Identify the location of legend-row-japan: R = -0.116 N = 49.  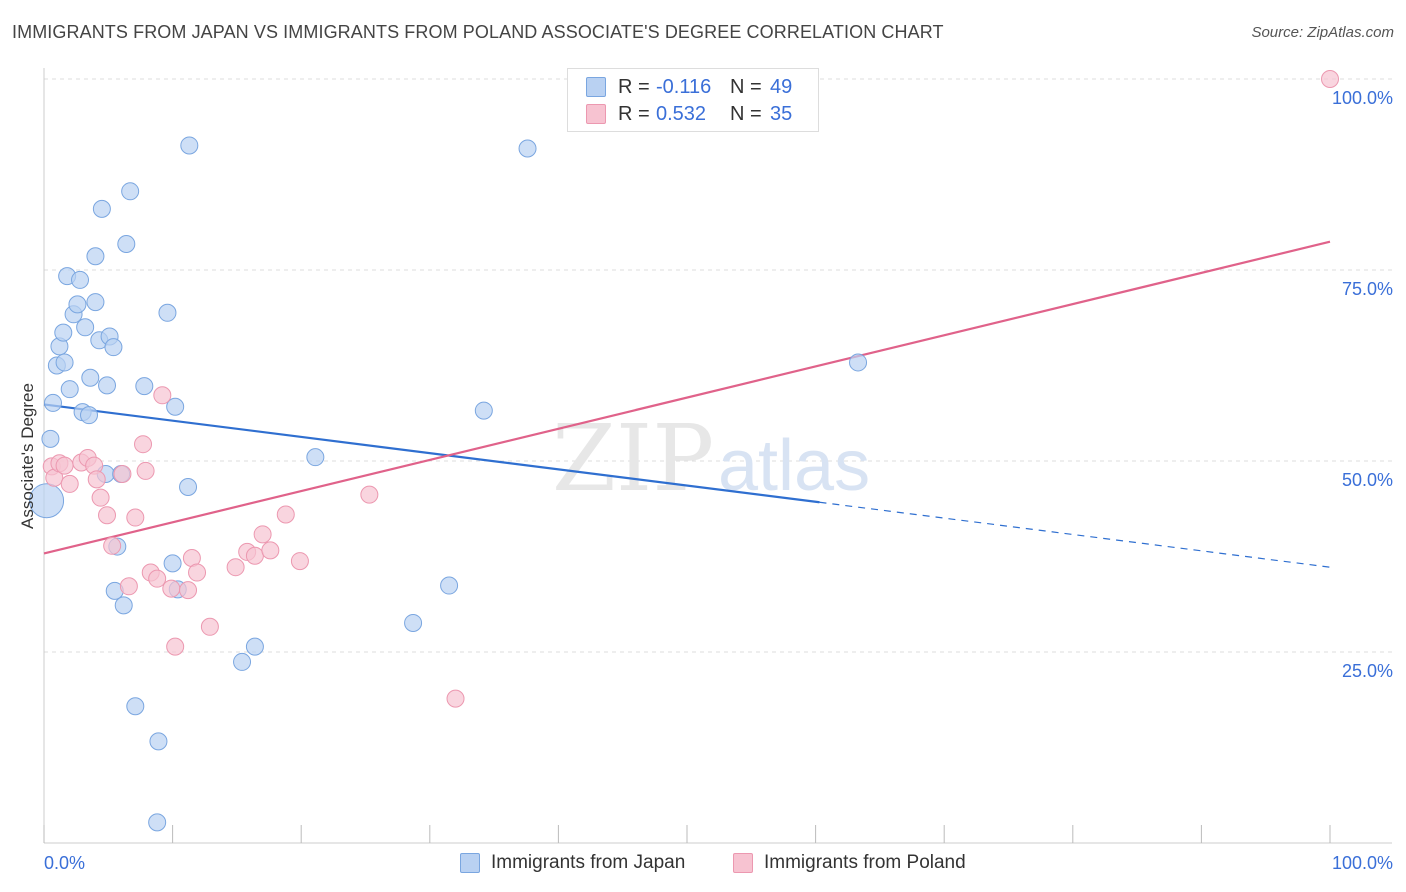
(689, 87).